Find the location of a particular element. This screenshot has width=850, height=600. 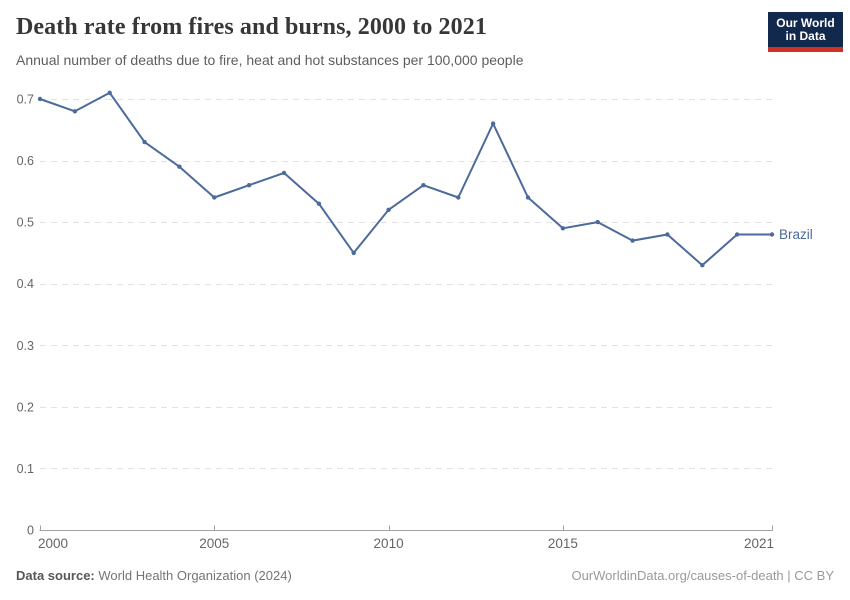

x-tick-label: 2010 is located at coordinates (389, 543).